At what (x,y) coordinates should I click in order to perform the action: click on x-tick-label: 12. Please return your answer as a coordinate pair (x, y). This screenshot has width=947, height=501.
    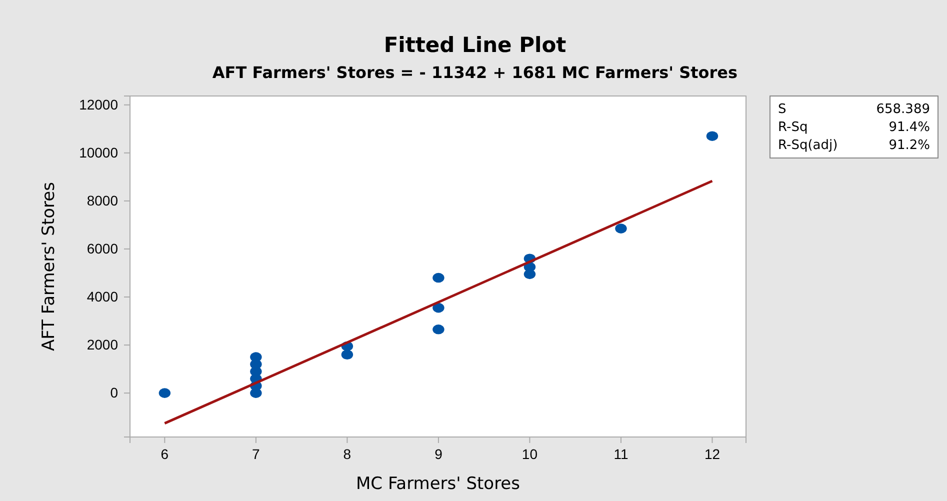
    Looking at the image, I should click on (712, 454).